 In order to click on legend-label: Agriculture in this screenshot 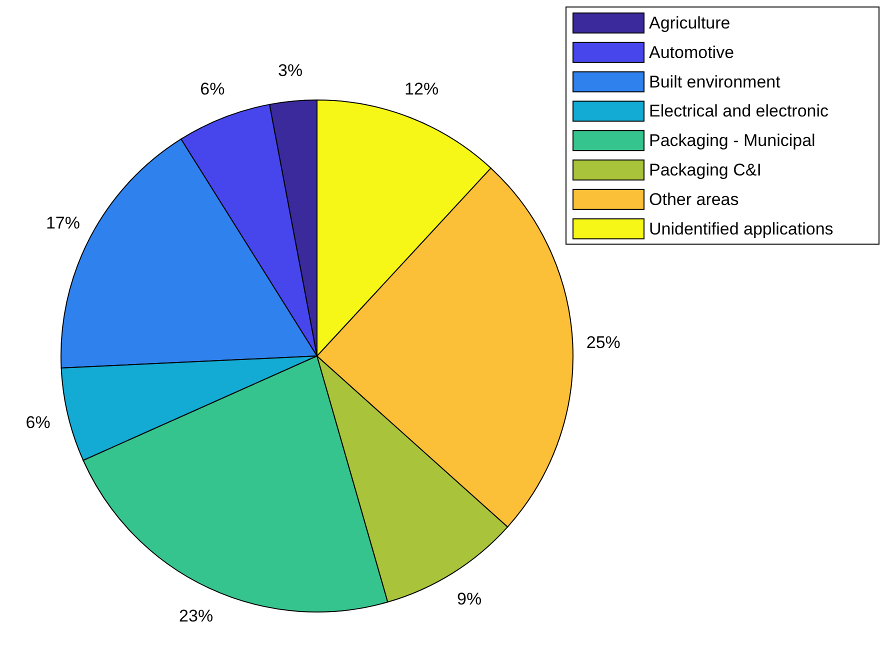, I will do `click(689, 23)`.